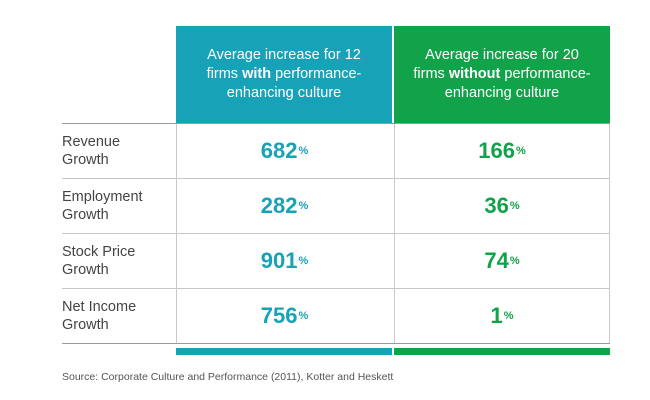 This screenshot has height=400, width=650. Describe the element at coordinates (294, 83) in the screenshot. I see `header-with-text-end: performance-enhancing culture` at that location.